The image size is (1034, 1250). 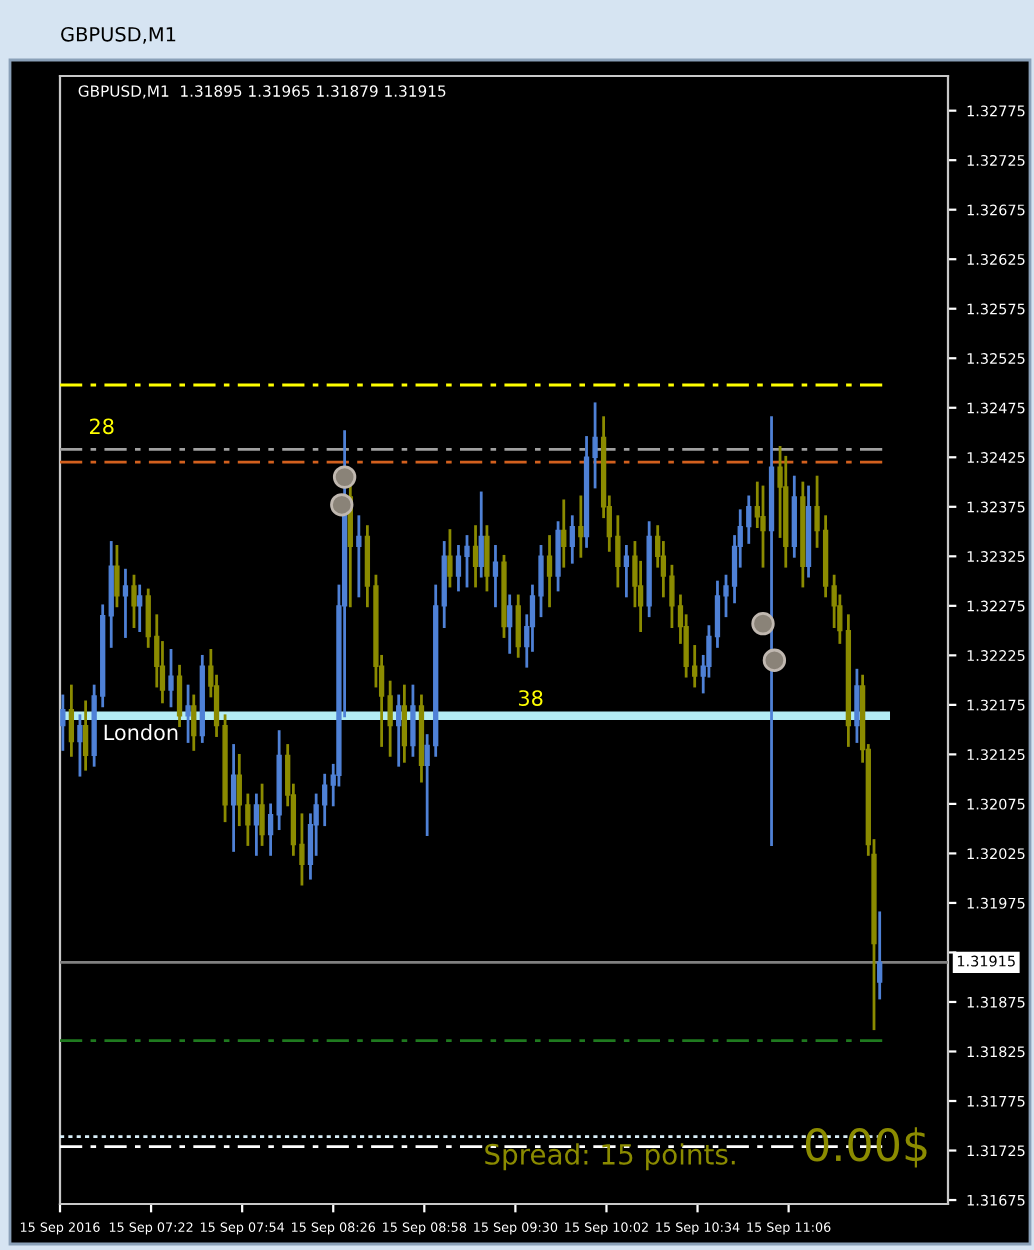 What do you see at coordinates (141, 732) in the screenshot?
I see `annotation: London` at bounding box center [141, 732].